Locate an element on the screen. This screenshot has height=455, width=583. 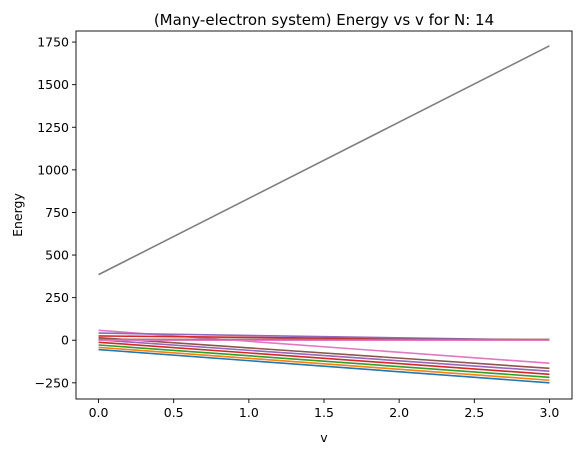
x-axis-label: v is located at coordinates (324, 437).